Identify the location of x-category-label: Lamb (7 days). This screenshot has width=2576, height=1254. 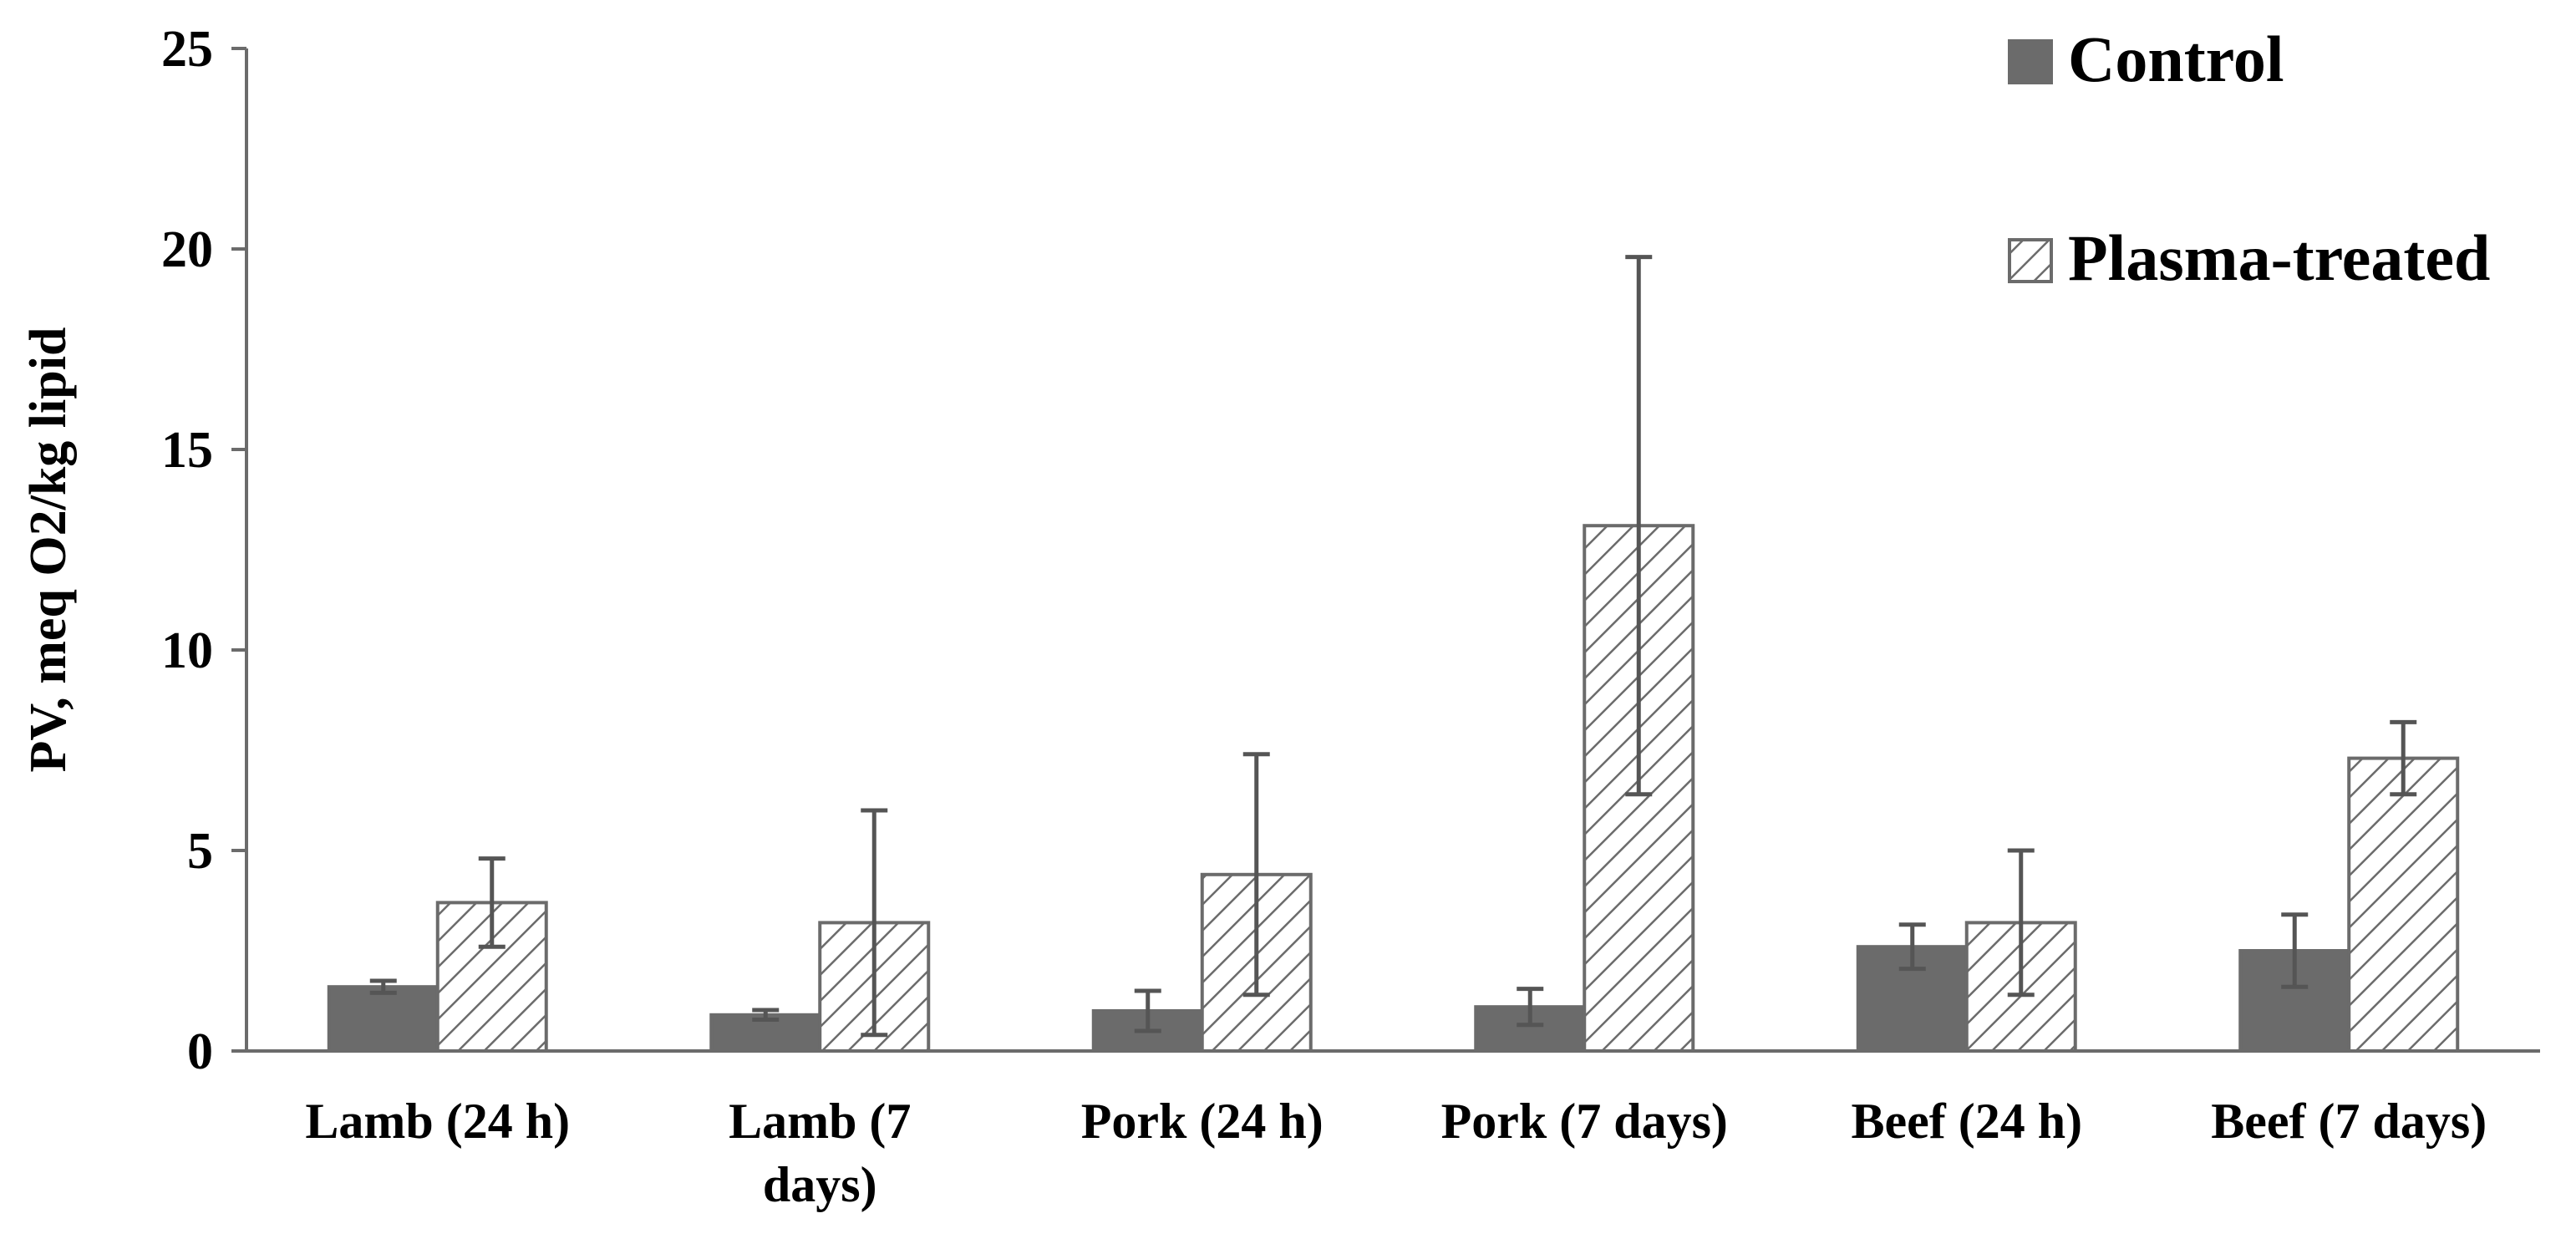
(820, 1153).